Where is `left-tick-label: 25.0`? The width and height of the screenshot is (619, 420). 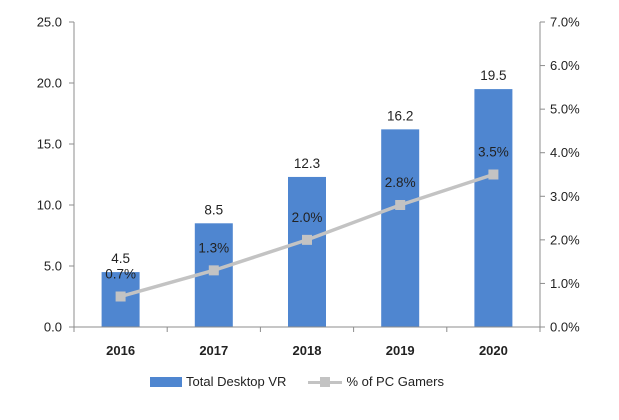
left-tick-label: 25.0 is located at coordinates (49, 22).